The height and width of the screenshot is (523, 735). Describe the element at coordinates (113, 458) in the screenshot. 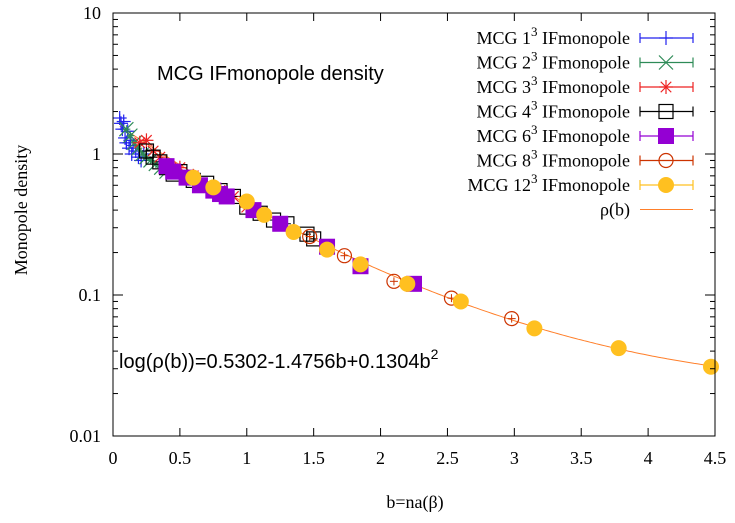

I see `x-tick-label: 0` at that location.